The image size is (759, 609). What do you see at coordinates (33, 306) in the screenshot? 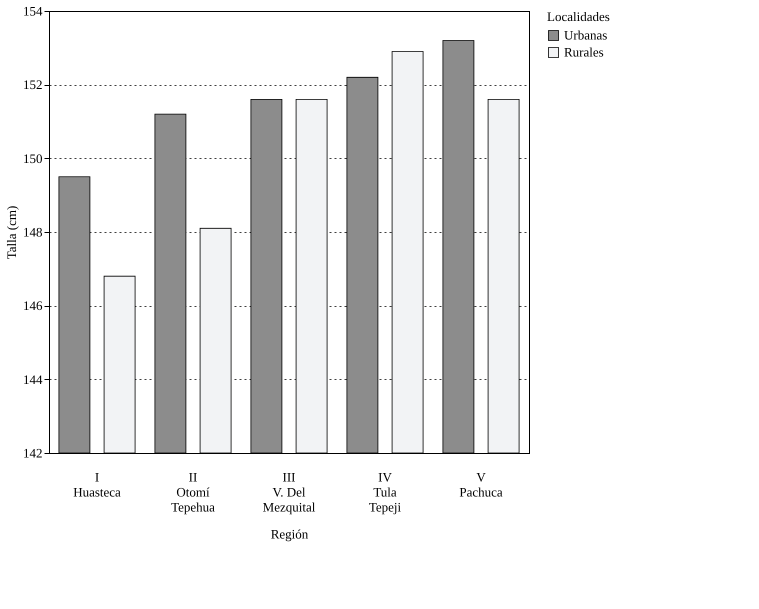
I see `y-tick-label: 146` at bounding box center [33, 306].